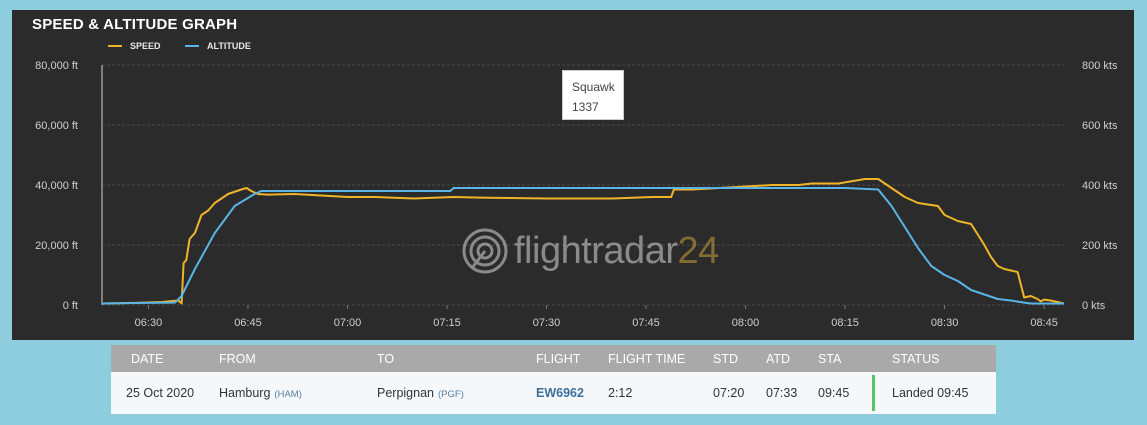  I want to click on radar-logo-icon, so click(485, 251).